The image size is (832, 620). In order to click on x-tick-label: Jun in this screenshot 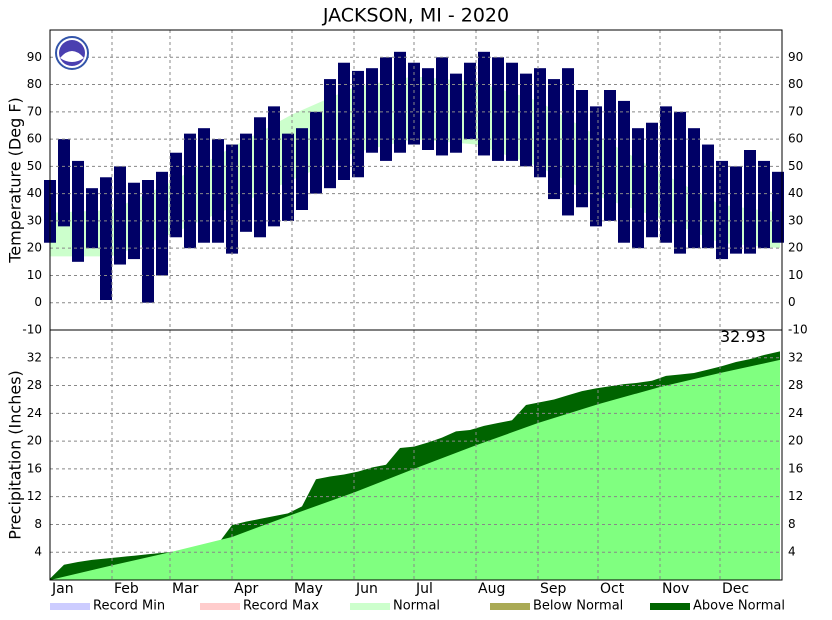, I will do `click(366, 589)`.